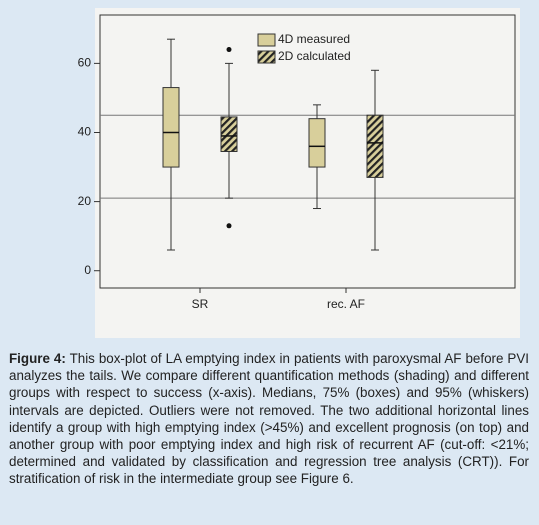 The image size is (539, 525). What do you see at coordinates (346, 304) in the screenshot?
I see `x-tick-label: rec. AF` at bounding box center [346, 304].